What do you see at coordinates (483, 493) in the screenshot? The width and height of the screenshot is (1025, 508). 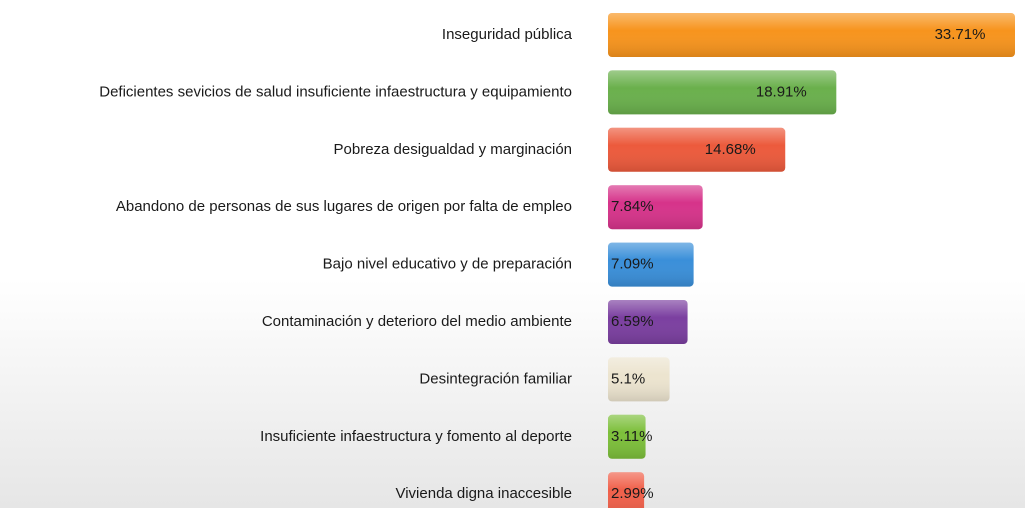 I see `category-label: Vivienda digna inaccesible` at bounding box center [483, 493].